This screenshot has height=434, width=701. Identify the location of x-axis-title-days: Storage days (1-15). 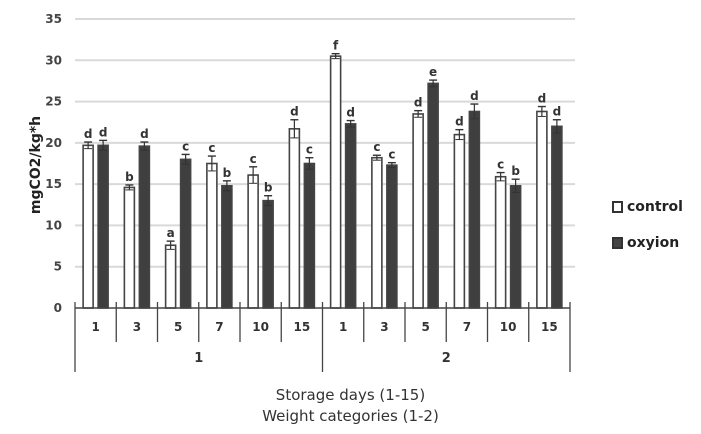
(350, 395).